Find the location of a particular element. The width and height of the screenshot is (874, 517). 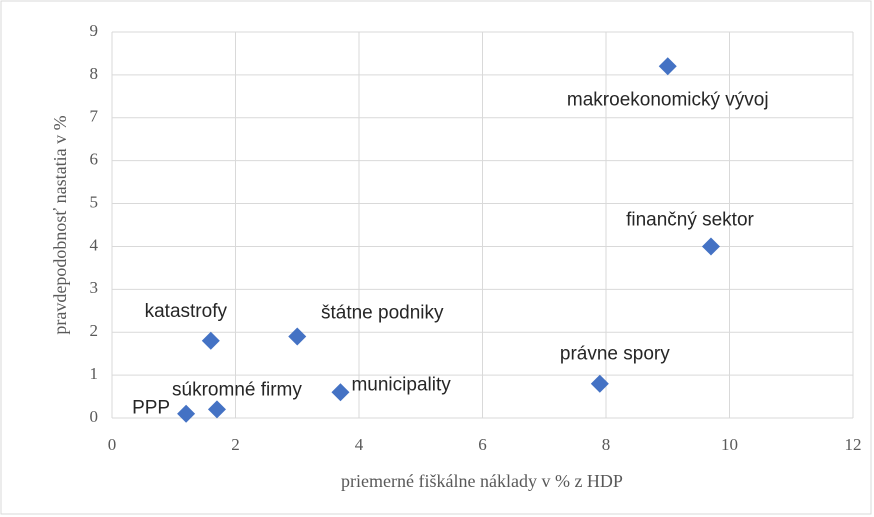

y-axis-title: pravdepodobnosť nastatia v % is located at coordinates (60, 224).